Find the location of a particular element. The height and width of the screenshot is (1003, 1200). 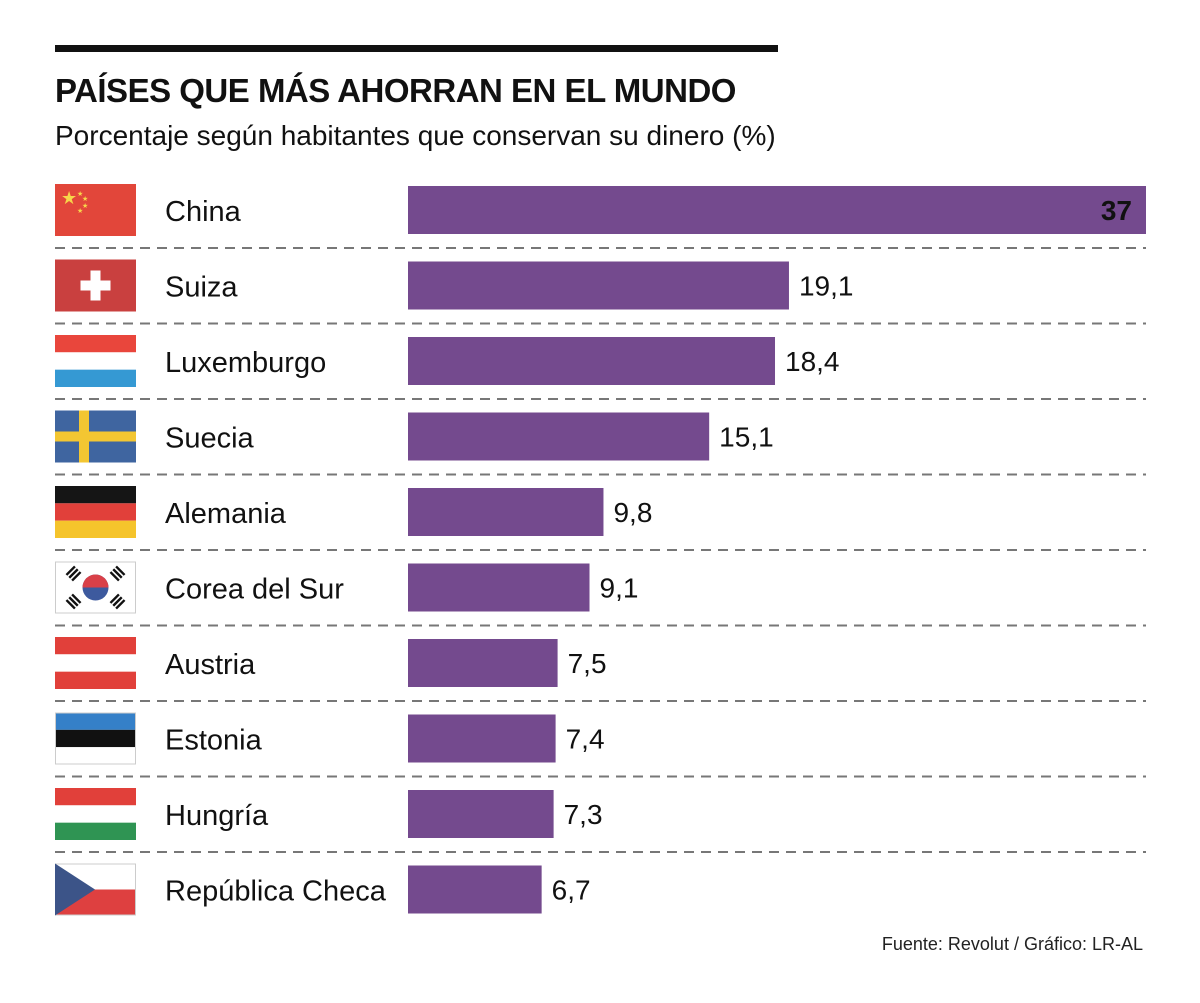

category-label: China is located at coordinates (203, 212).